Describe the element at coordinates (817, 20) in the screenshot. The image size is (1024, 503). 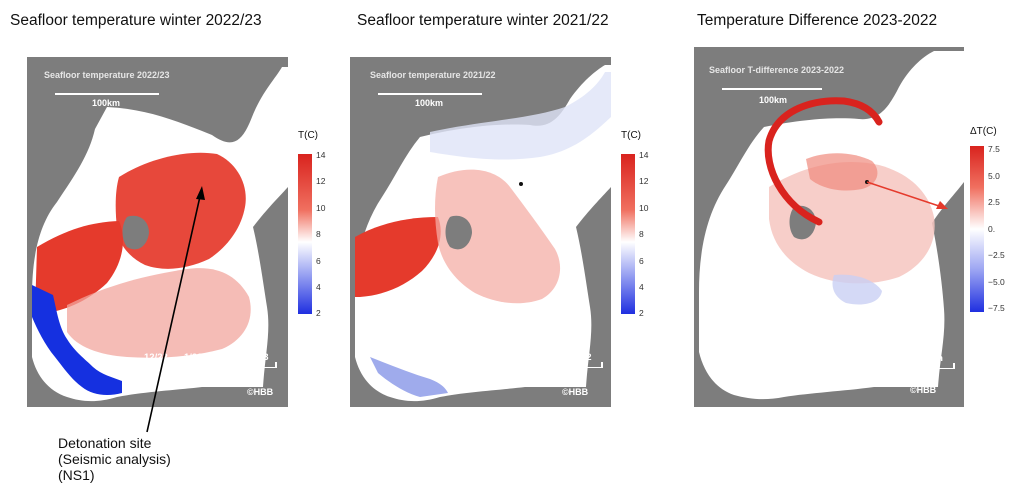
I see `panel-title-difference: Temperature Difference 2023-2022` at that location.